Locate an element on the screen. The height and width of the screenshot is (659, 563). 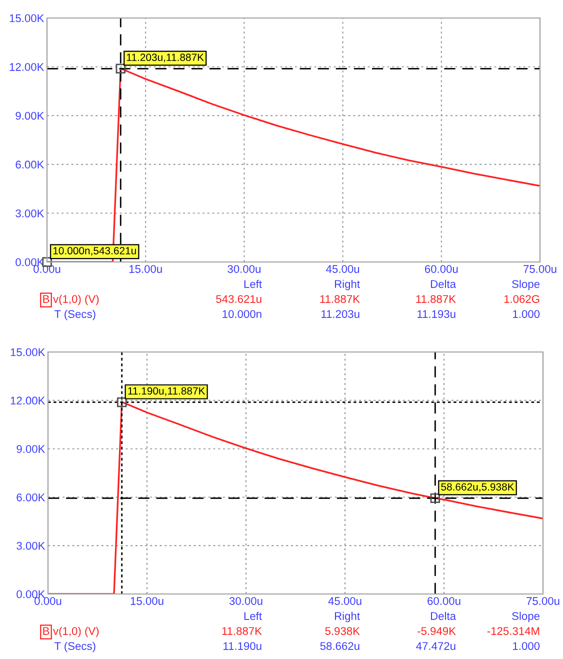
annotation: 10.000n,543.621u is located at coordinates (94, 251).